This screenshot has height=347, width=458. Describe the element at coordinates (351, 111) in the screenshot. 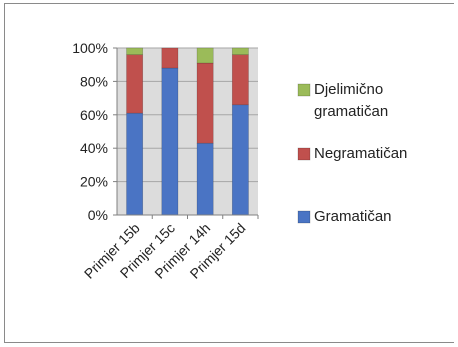

I see `legend-label: gramatičan` at that location.